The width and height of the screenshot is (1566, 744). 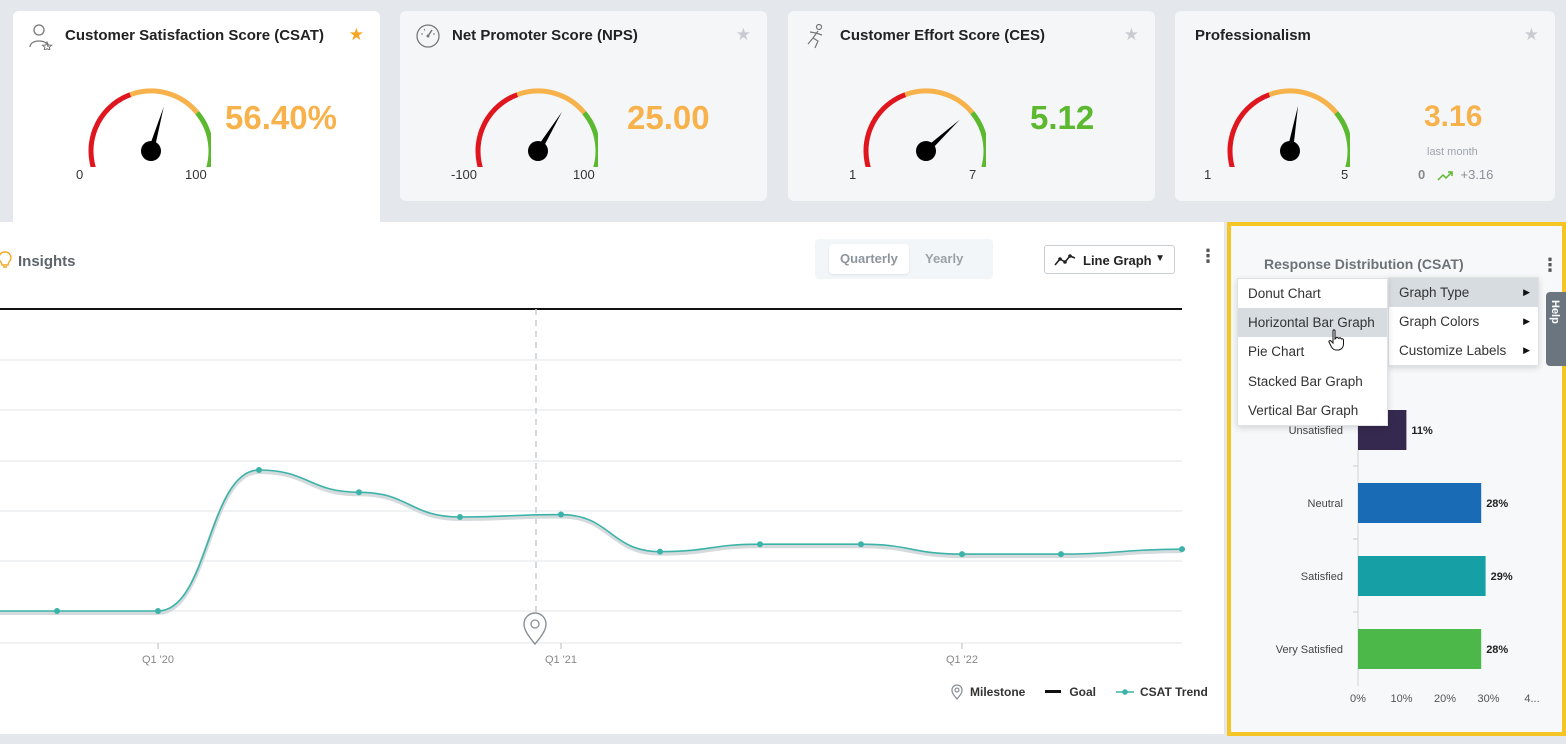 What do you see at coordinates (1445, 699) in the screenshot?
I see `x-tick-label: 20%` at bounding box center [1445, 699].